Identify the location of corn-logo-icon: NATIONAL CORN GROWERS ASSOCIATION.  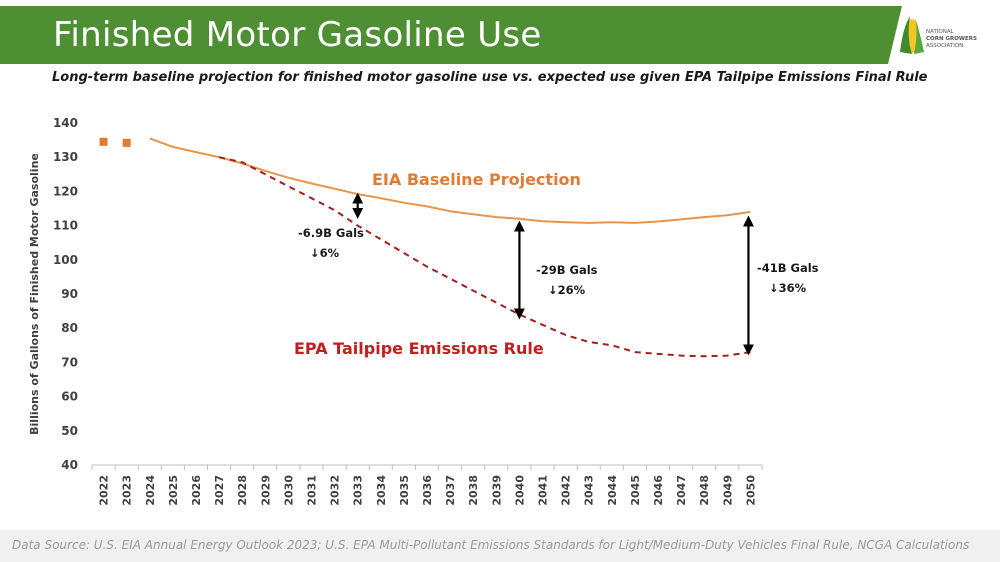
(944, 35).